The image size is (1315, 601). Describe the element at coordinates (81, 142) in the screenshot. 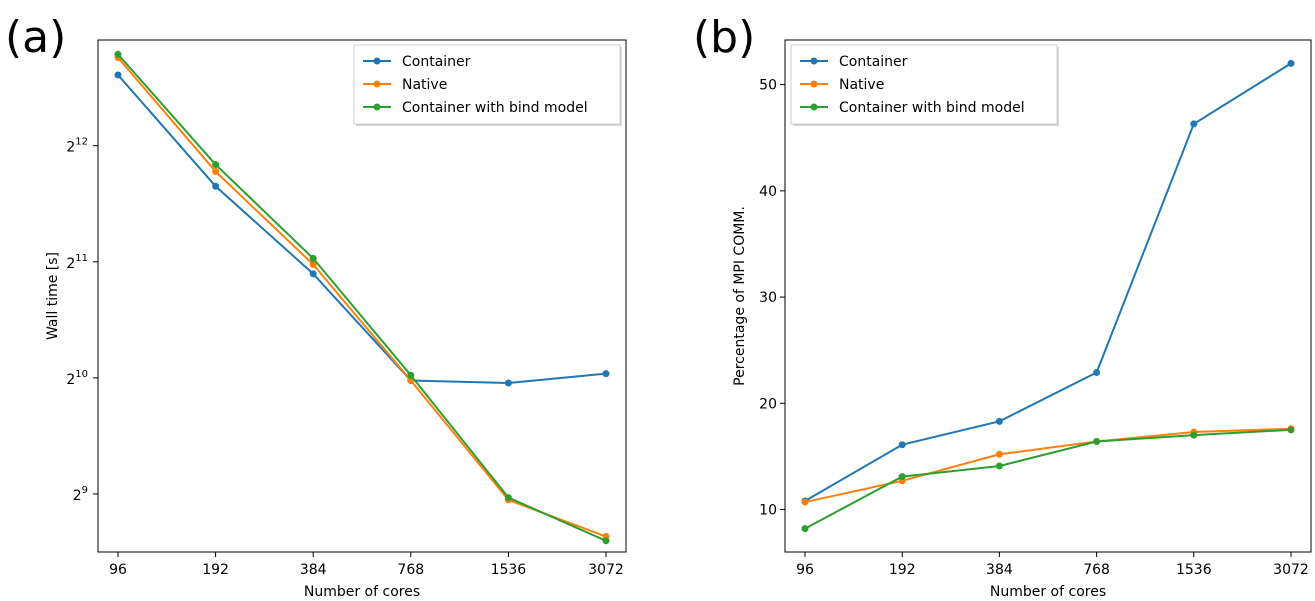

I see `y-tick-exponent: 12` at that location.